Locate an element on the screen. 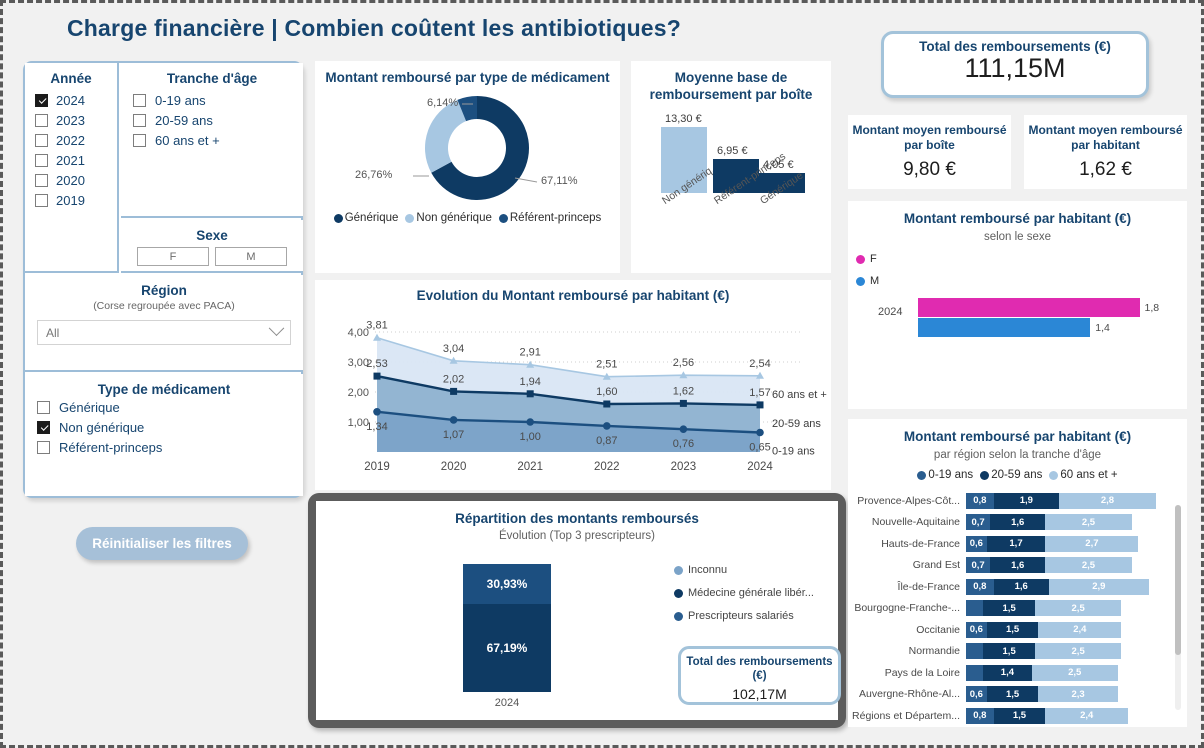 This screenshot has width=1204, height=748. region-segment-2: 2,9 is located at coordinates (1098, 586).